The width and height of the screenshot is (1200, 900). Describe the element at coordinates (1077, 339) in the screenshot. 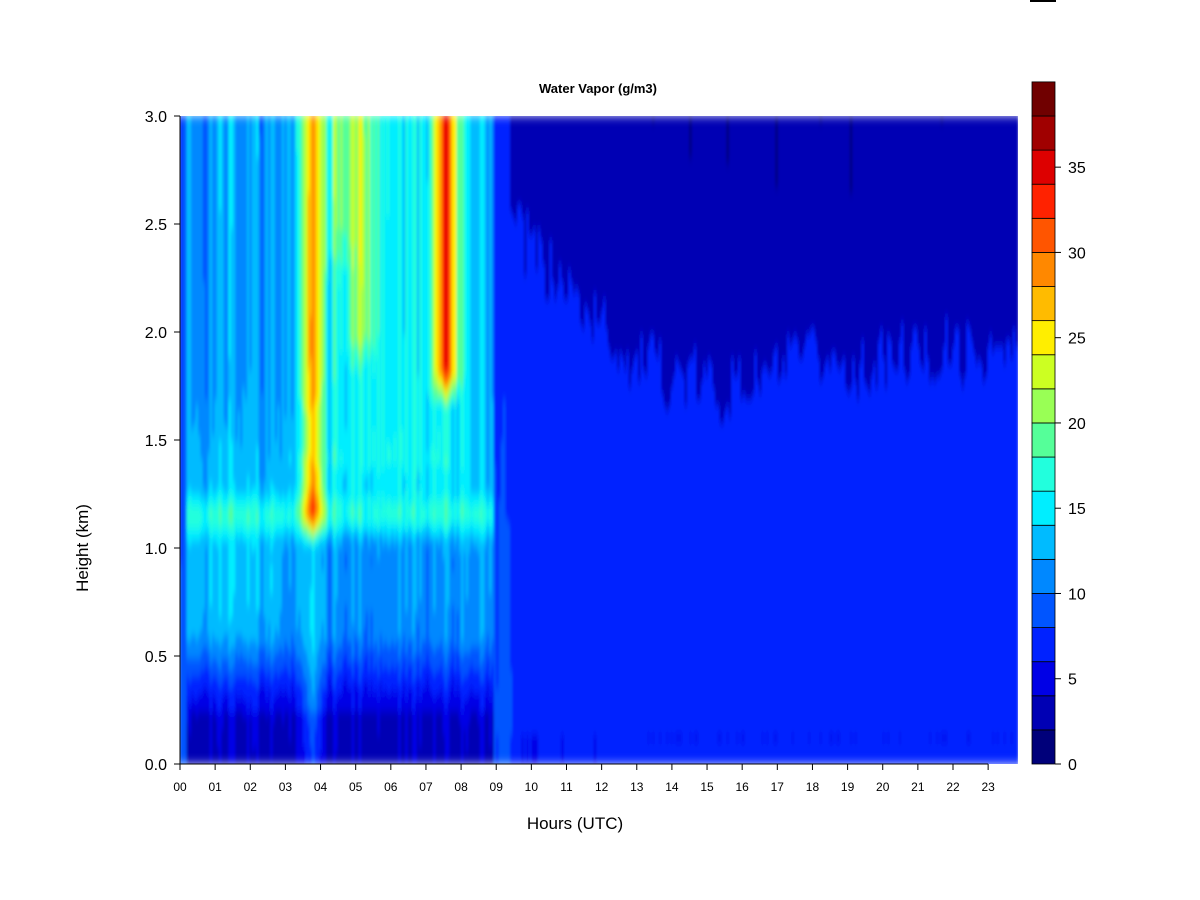

I see `colorbar-tick-label: 25` at that location.